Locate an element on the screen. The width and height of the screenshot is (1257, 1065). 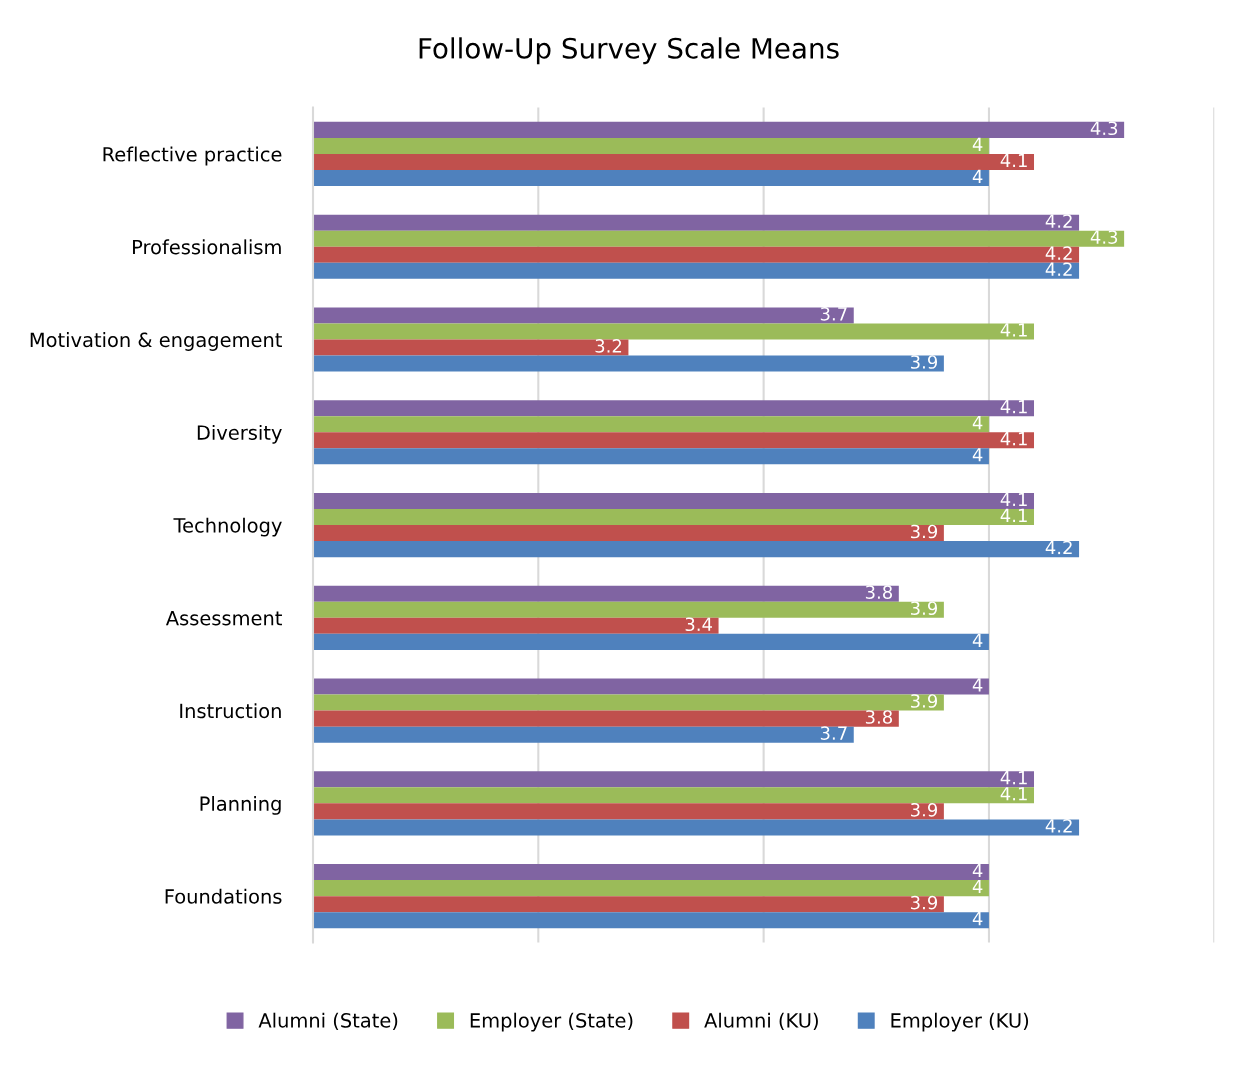
y-tick-label: Motivation & engagement is located at coordinates (156, 341).